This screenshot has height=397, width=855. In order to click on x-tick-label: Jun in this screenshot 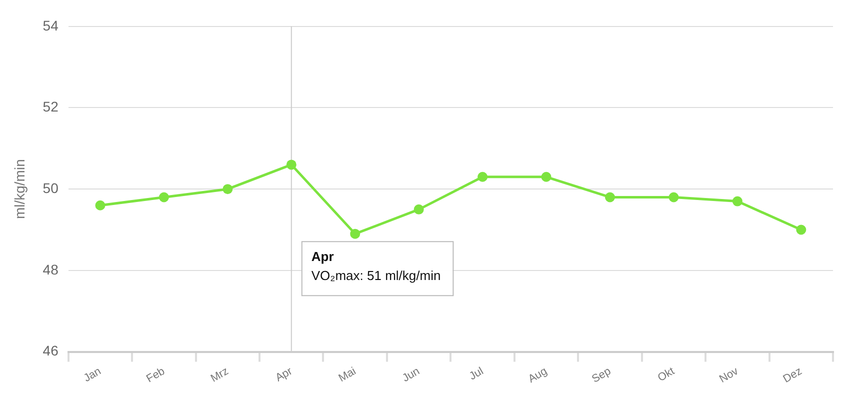, I will do `click(411, 375)`.